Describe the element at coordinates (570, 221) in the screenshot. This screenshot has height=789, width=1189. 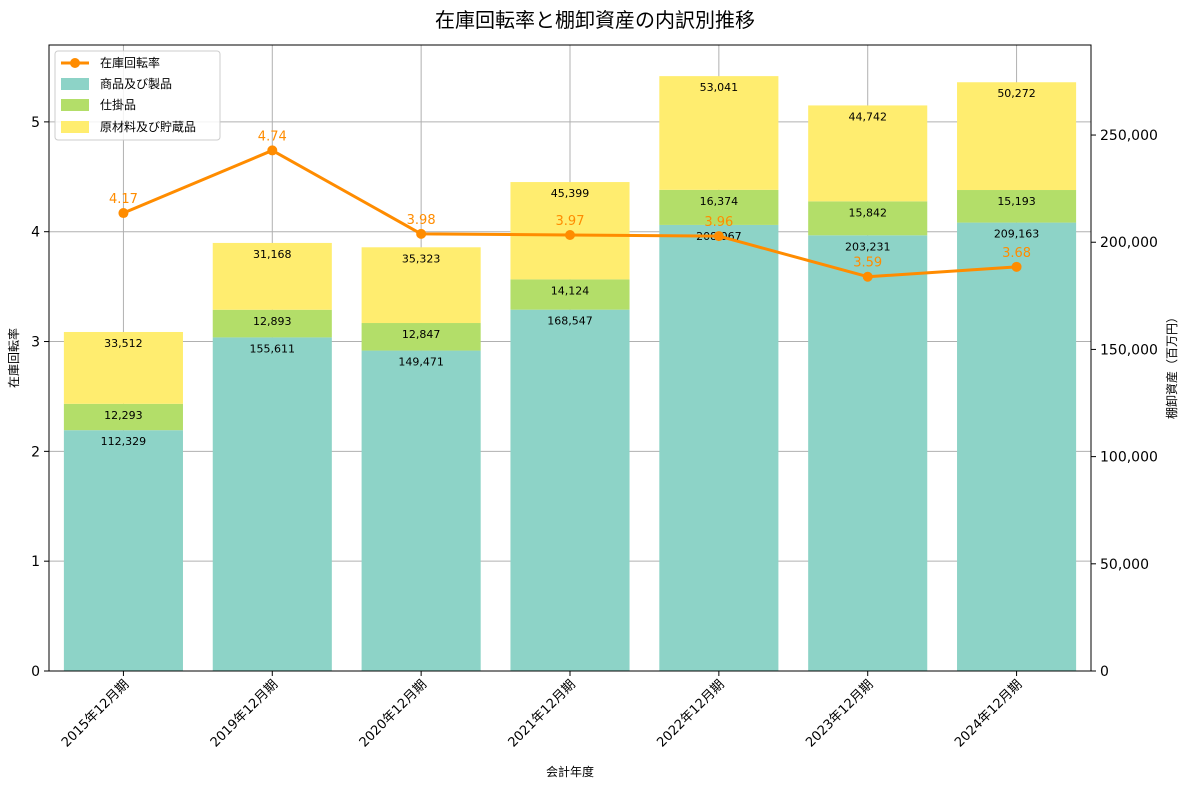
I see `turnover-value-label: 3.97` at that location.